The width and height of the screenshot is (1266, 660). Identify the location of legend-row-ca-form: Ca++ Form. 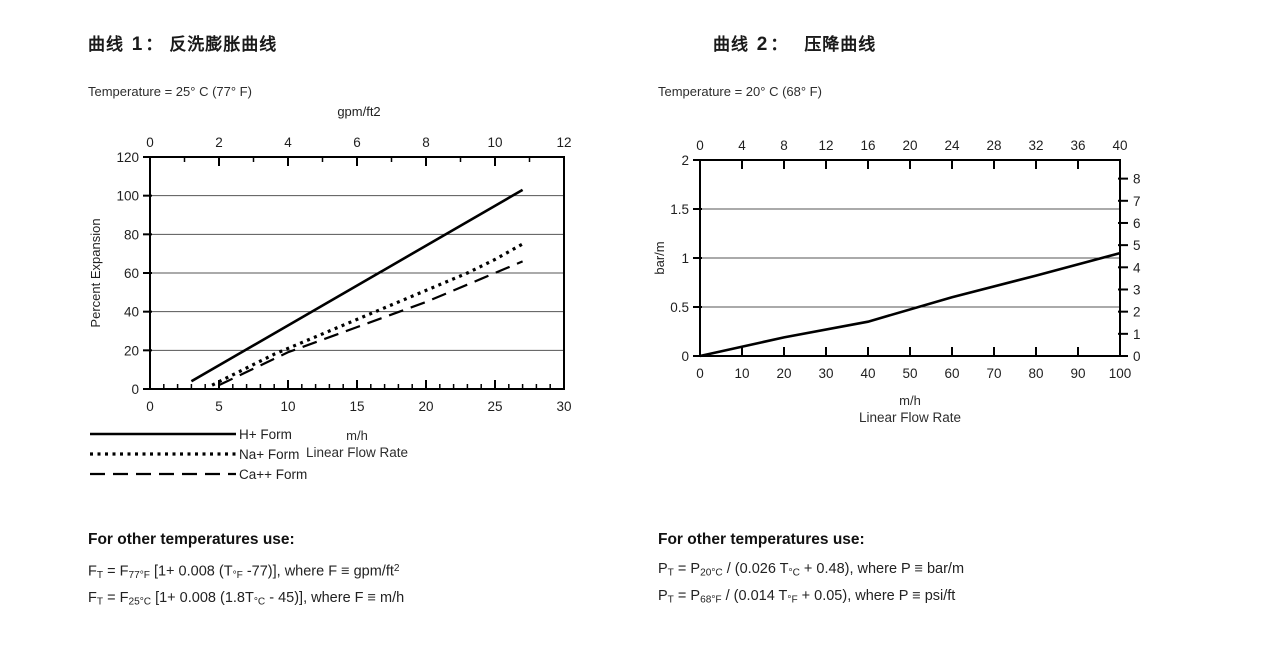
(198, 474).